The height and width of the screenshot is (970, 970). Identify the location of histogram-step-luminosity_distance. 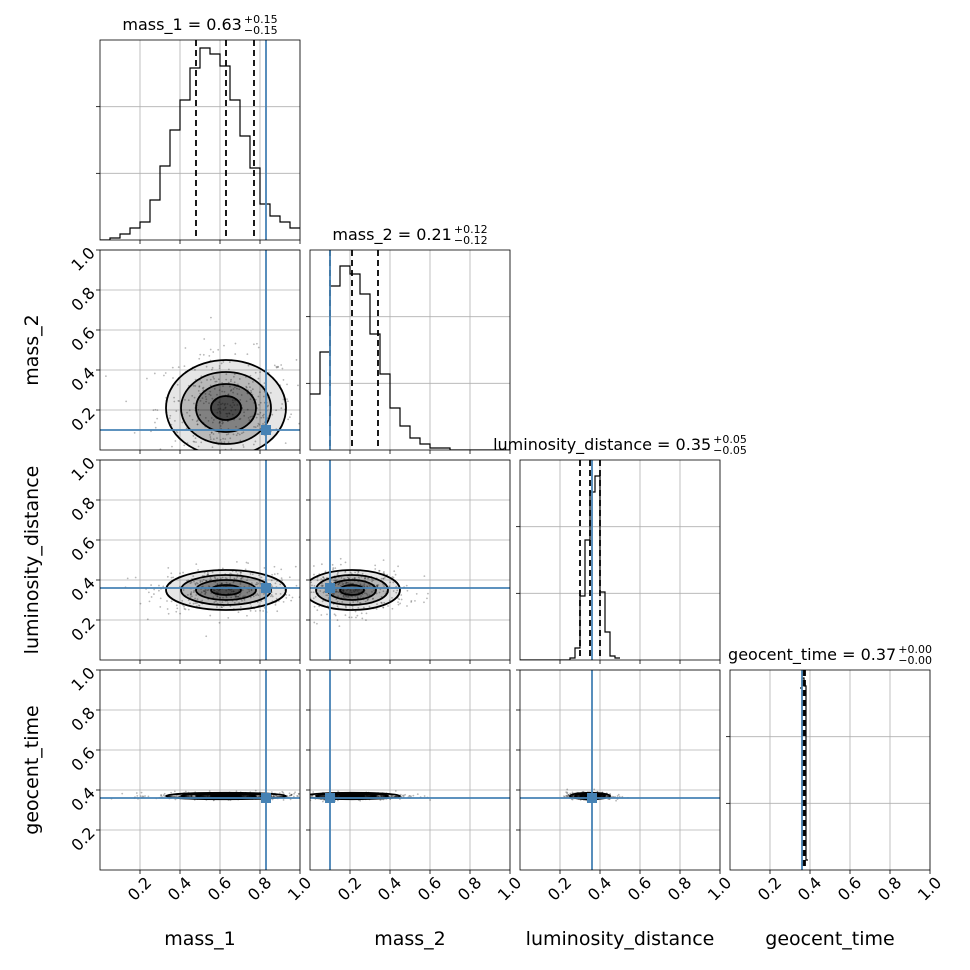
(570, 567).